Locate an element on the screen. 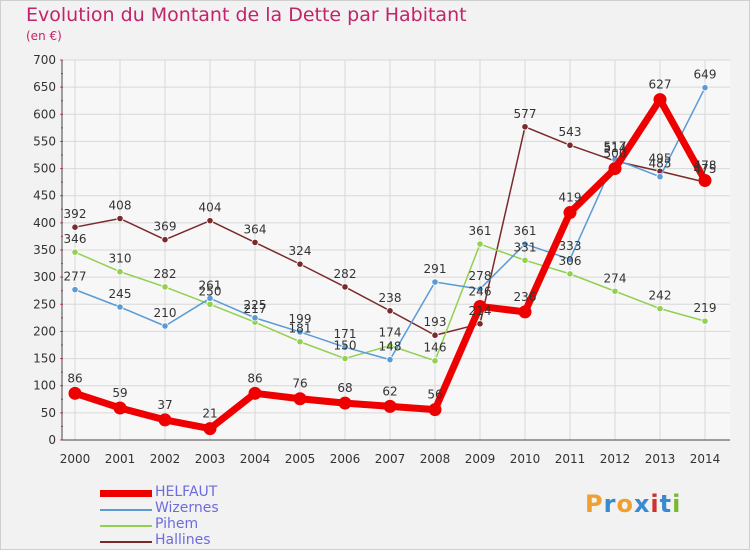 Image resolution: width=750 pixels, height=550 pixels. legend-swatch-wizernes is located at coordinates (126, 510).